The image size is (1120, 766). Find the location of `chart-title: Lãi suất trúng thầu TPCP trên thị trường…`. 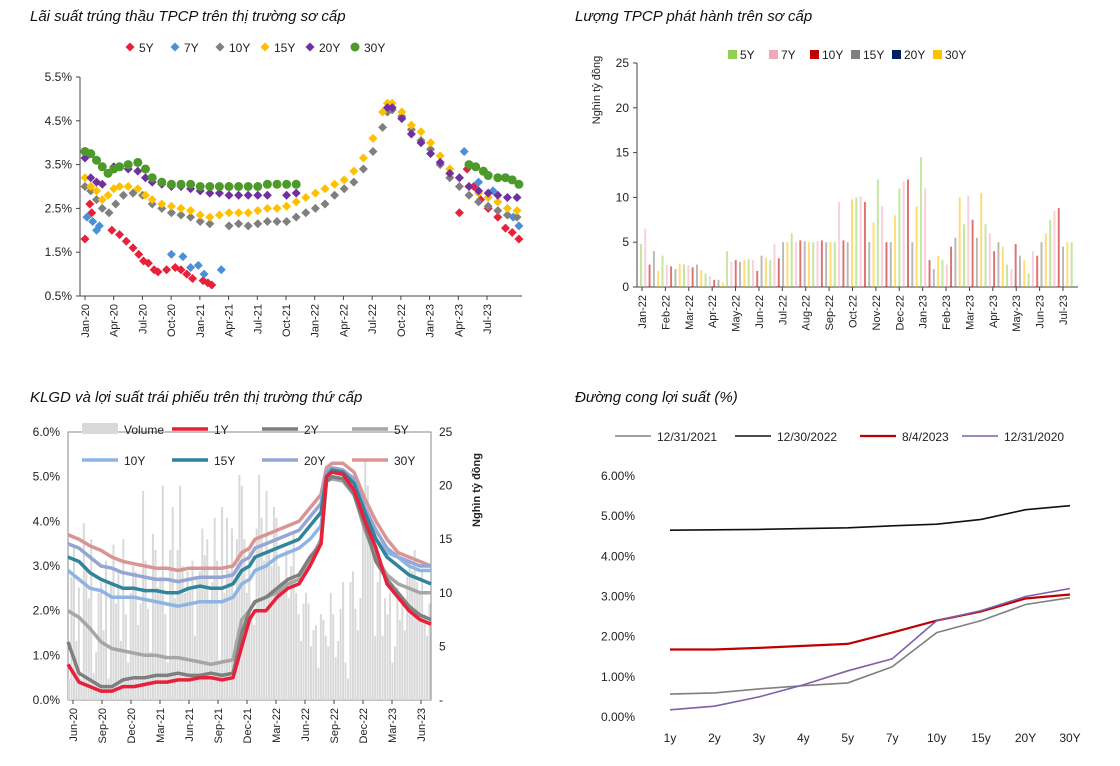

chart-title: Lãi suất trúng thầu TPCP trên thị trường… is located at coordinates (188, 16).